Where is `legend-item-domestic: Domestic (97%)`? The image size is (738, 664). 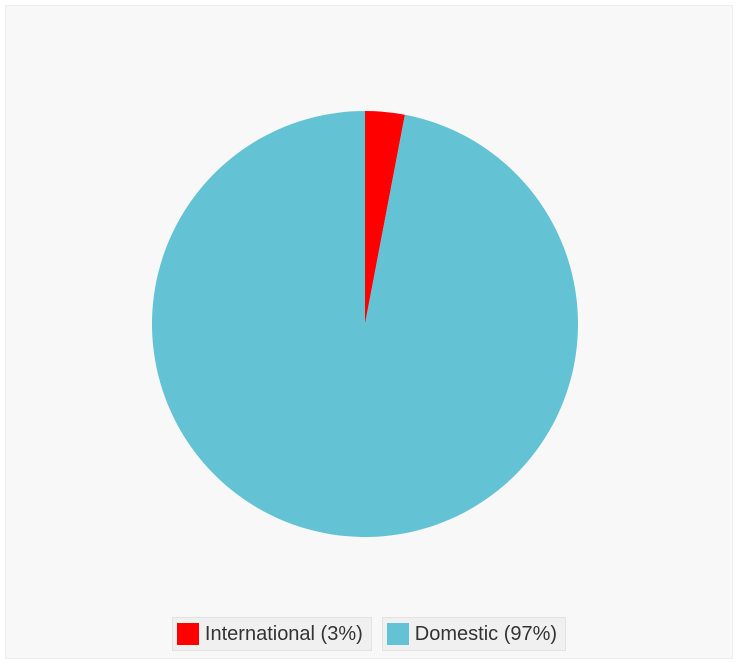
legend-item-domestic: Domestic (97%) is located at coordinates (474, 634).